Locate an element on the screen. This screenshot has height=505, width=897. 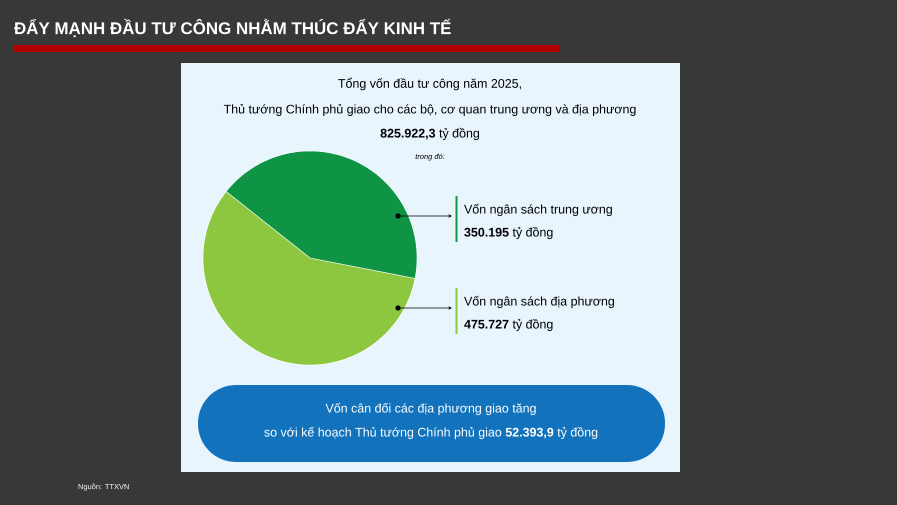
data-label: 475.727 tỷ đồng is located at coordinates (508, 325).